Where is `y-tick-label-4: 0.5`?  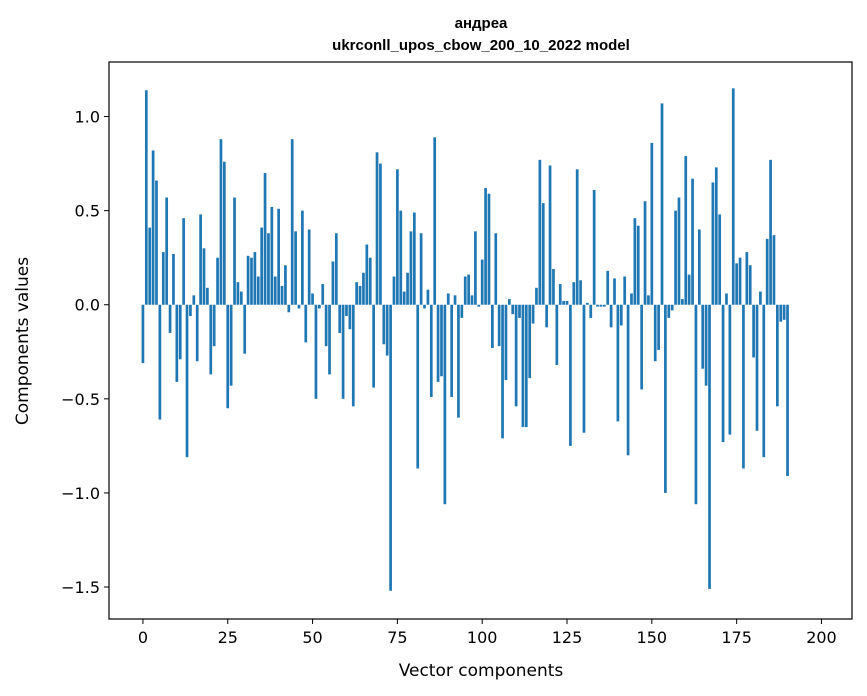
y-tick-label-4: 0.5 is located at coordinates (87, 211).